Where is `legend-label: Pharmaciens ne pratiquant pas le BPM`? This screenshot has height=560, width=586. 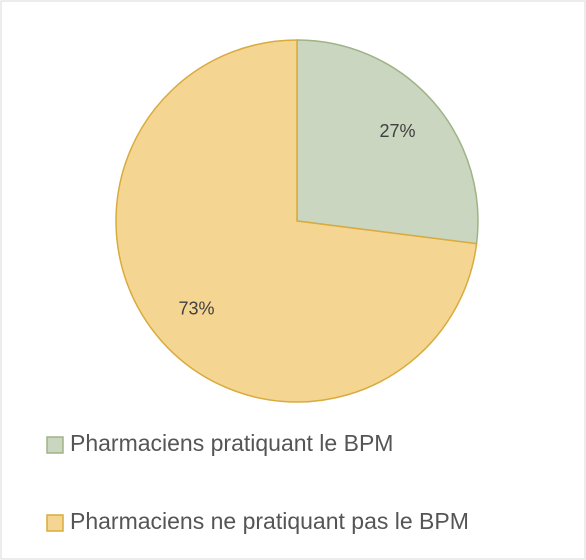
legend-label: Pharmaciens ne pratiquant pas le BPM is located at coordinates (269, 521).